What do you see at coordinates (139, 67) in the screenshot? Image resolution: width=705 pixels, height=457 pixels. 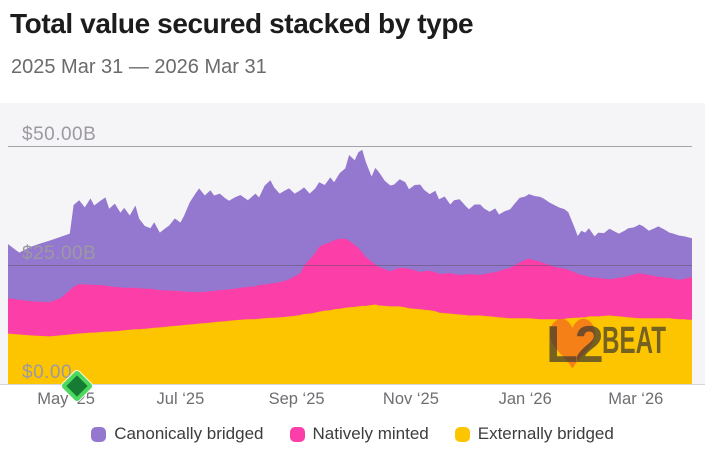 I see `date-range-subtitle: 2025 Mar 31 — 2026 Mar 31` at bounding box center [139, 67].